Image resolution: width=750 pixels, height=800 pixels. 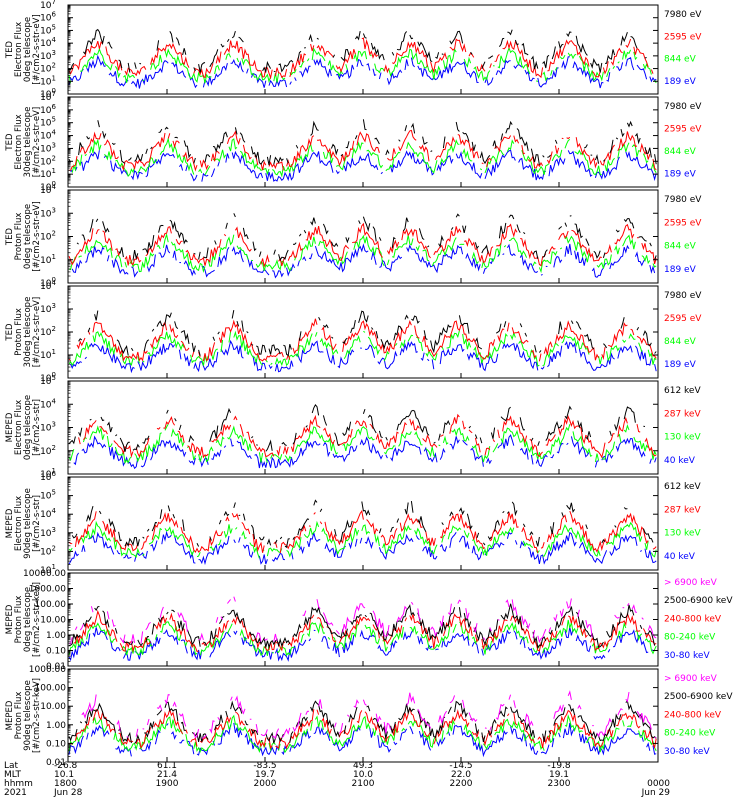 I want to click on legend-entry: 130 keV, so click(x=682, y=438).